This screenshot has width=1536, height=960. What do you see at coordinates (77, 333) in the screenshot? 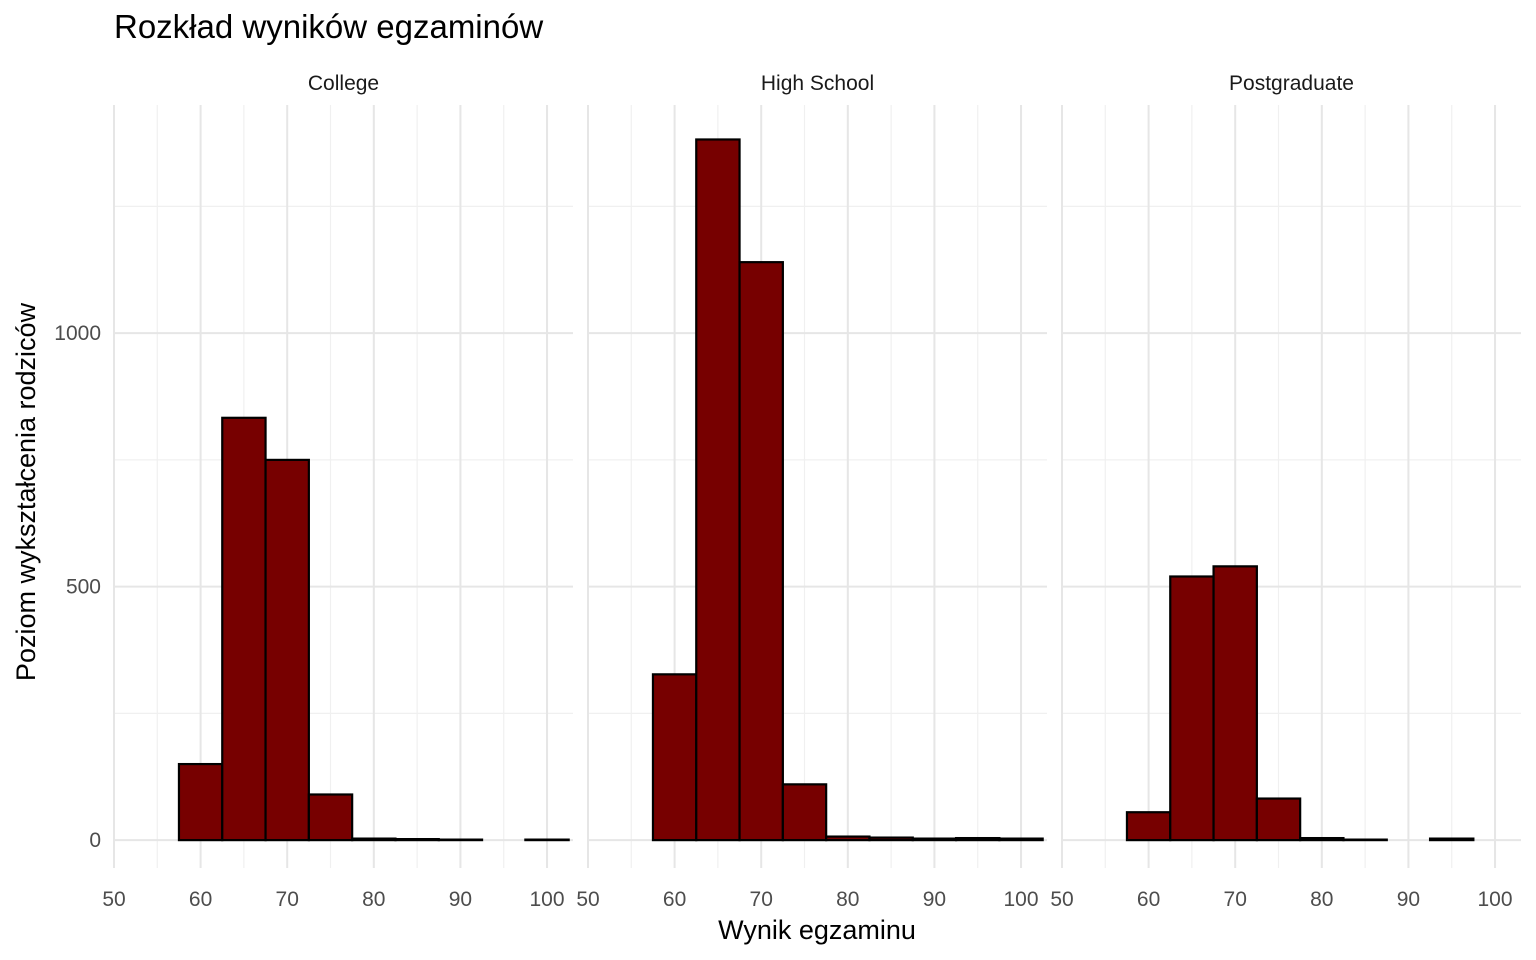
I see `y-tick-label-1000: 1000` at bounding box center [77, 333].